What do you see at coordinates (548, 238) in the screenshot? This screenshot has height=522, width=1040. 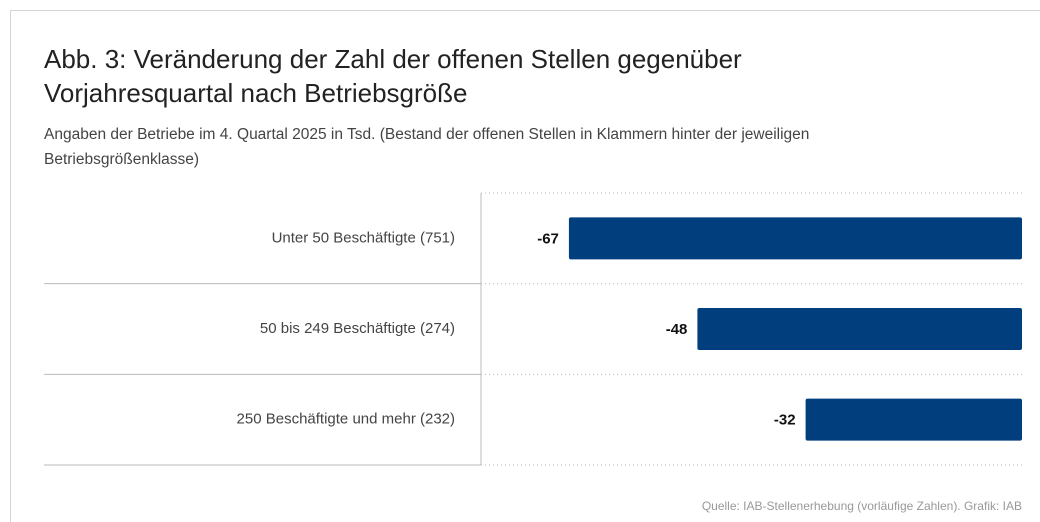 I see `value-label: -67` at bounding box center [548, 238].